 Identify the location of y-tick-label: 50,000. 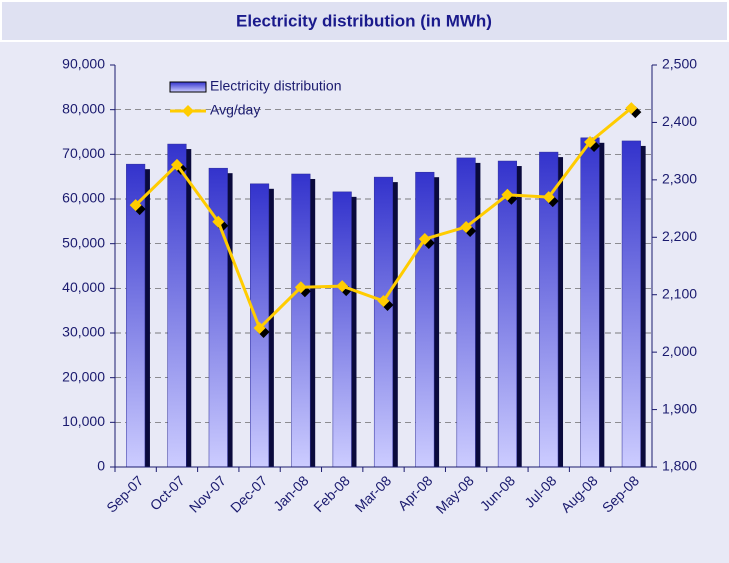
(83, 242).